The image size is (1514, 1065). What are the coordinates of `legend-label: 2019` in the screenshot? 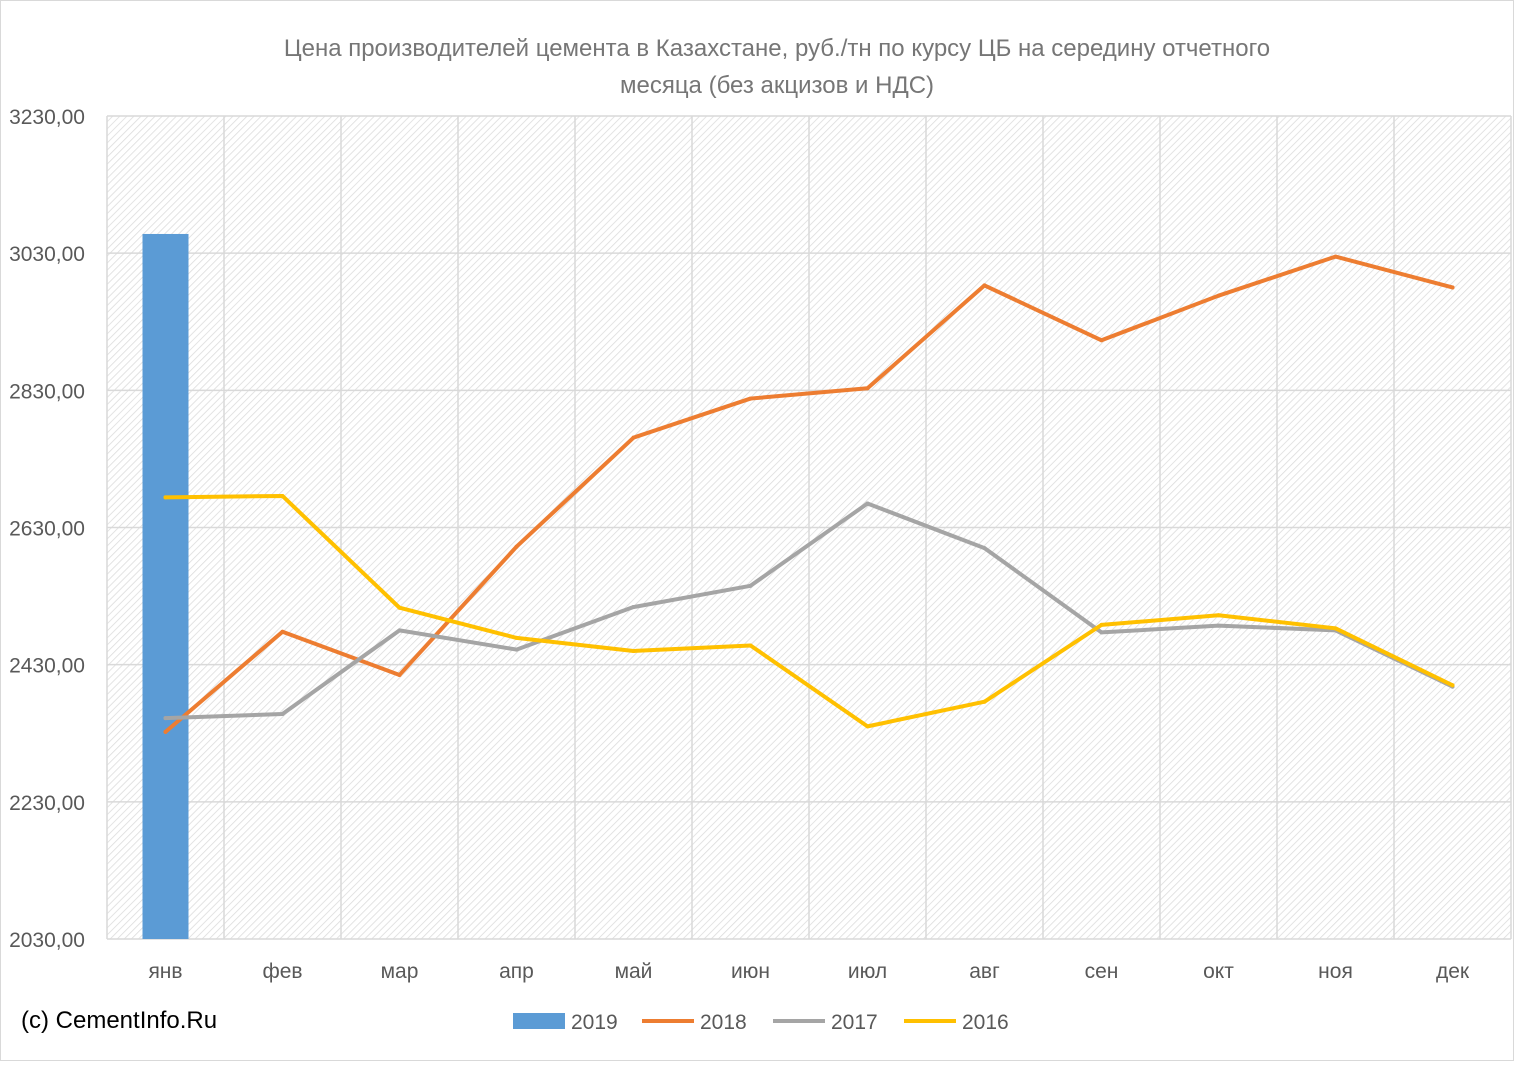 It's located at (594, 1022).